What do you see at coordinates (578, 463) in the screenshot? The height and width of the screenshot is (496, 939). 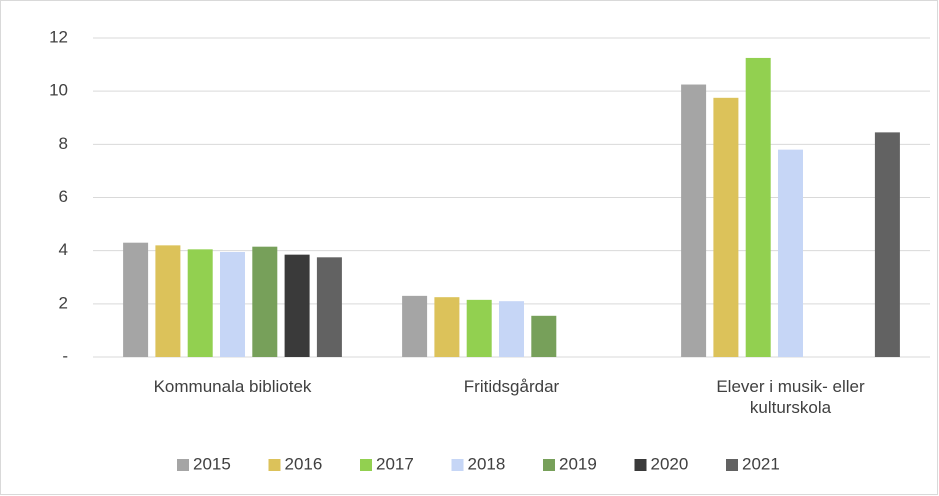 I see `legend-label: 2019` at bounding box center [578, 463].